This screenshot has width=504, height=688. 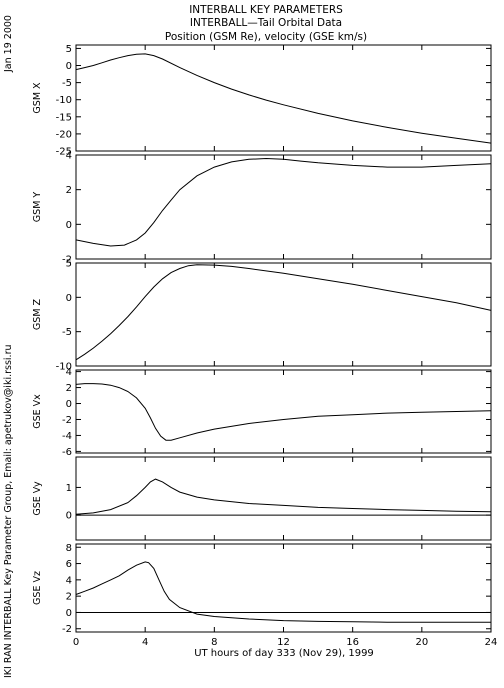 I want to click on panel-frame-gsm-z, so click(x=283, y=314).